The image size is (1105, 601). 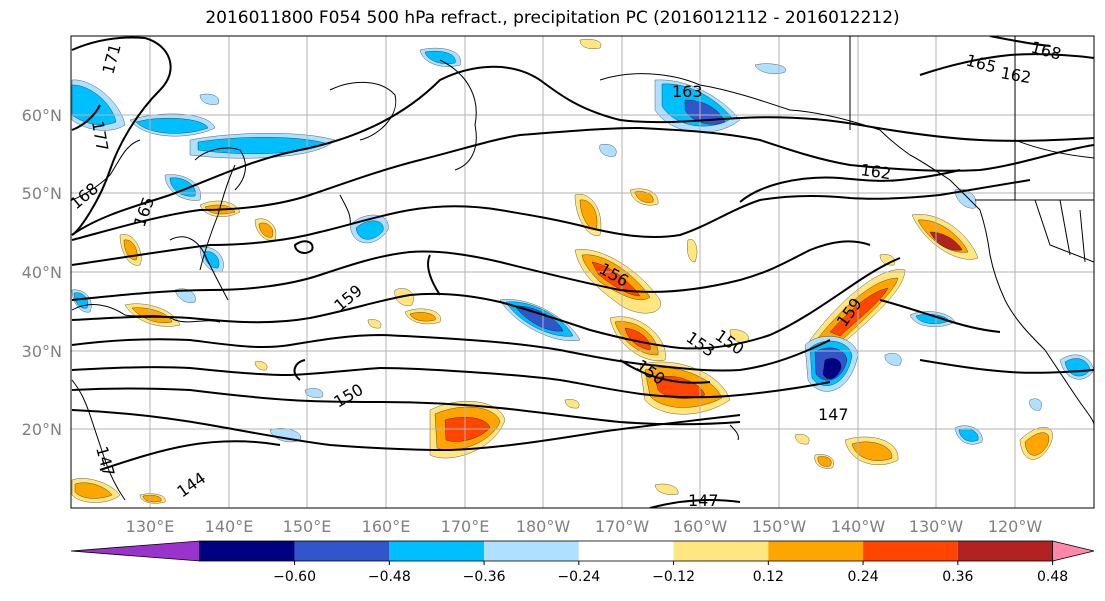 What do you see at coordinates (191, 484) in the screenshot?
I see `contour-label: 144` at bounding box center [191, 484].